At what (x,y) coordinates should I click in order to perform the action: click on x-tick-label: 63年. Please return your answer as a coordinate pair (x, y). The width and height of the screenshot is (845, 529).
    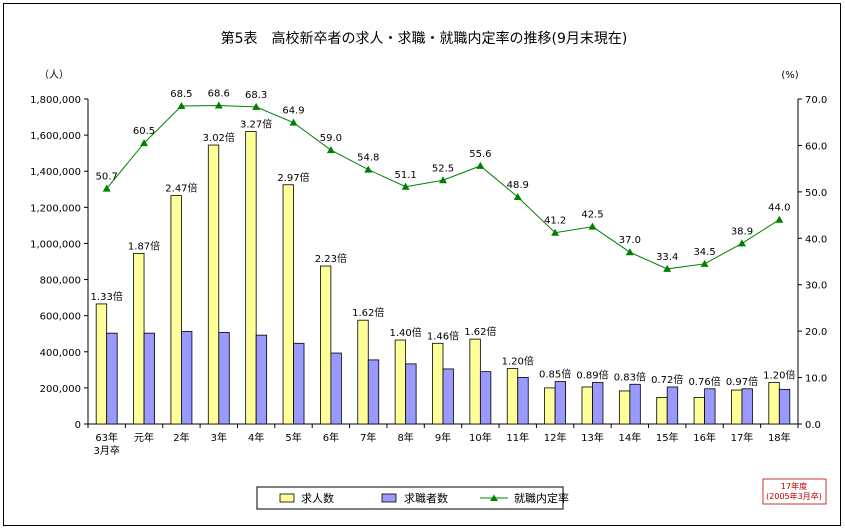
    Looking at the image, I should click on (106, 437).